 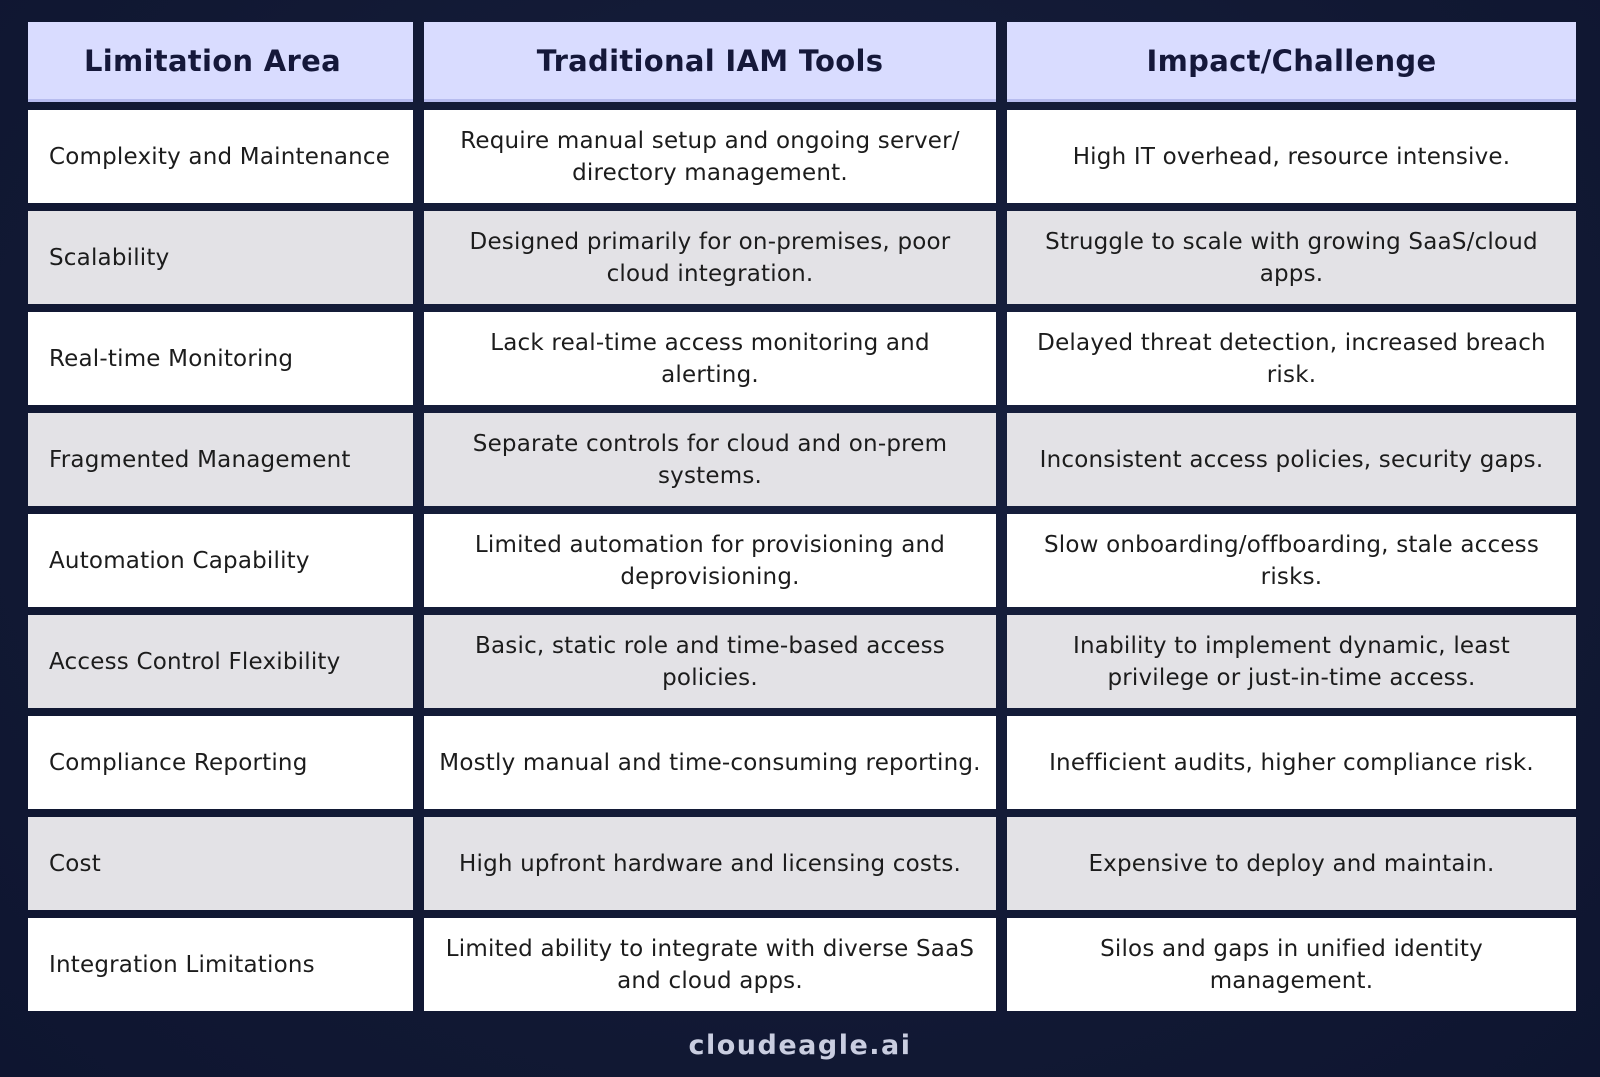 What do you see at coordinates (220, 62) in the screenshot?
I see `header-limitation-area: Limitation Area` at bounding box center [220, 62].